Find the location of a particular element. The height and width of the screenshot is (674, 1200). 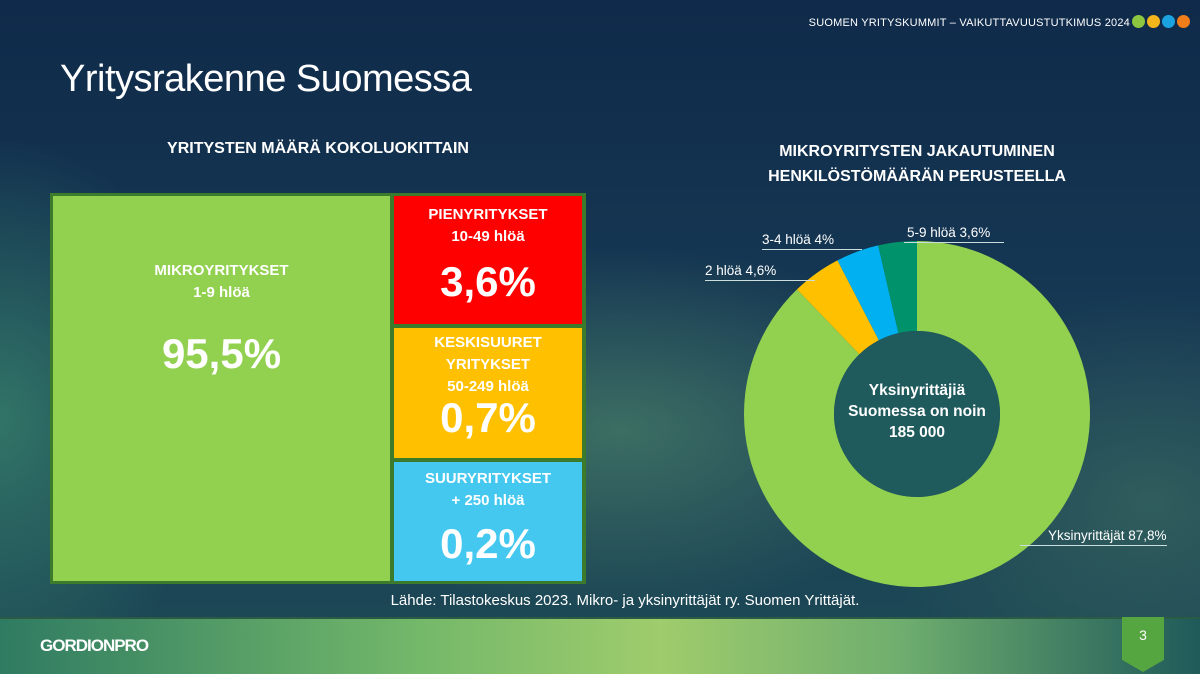

cell-label: PIENYRITYKSET is located at coordinates (488, 214).